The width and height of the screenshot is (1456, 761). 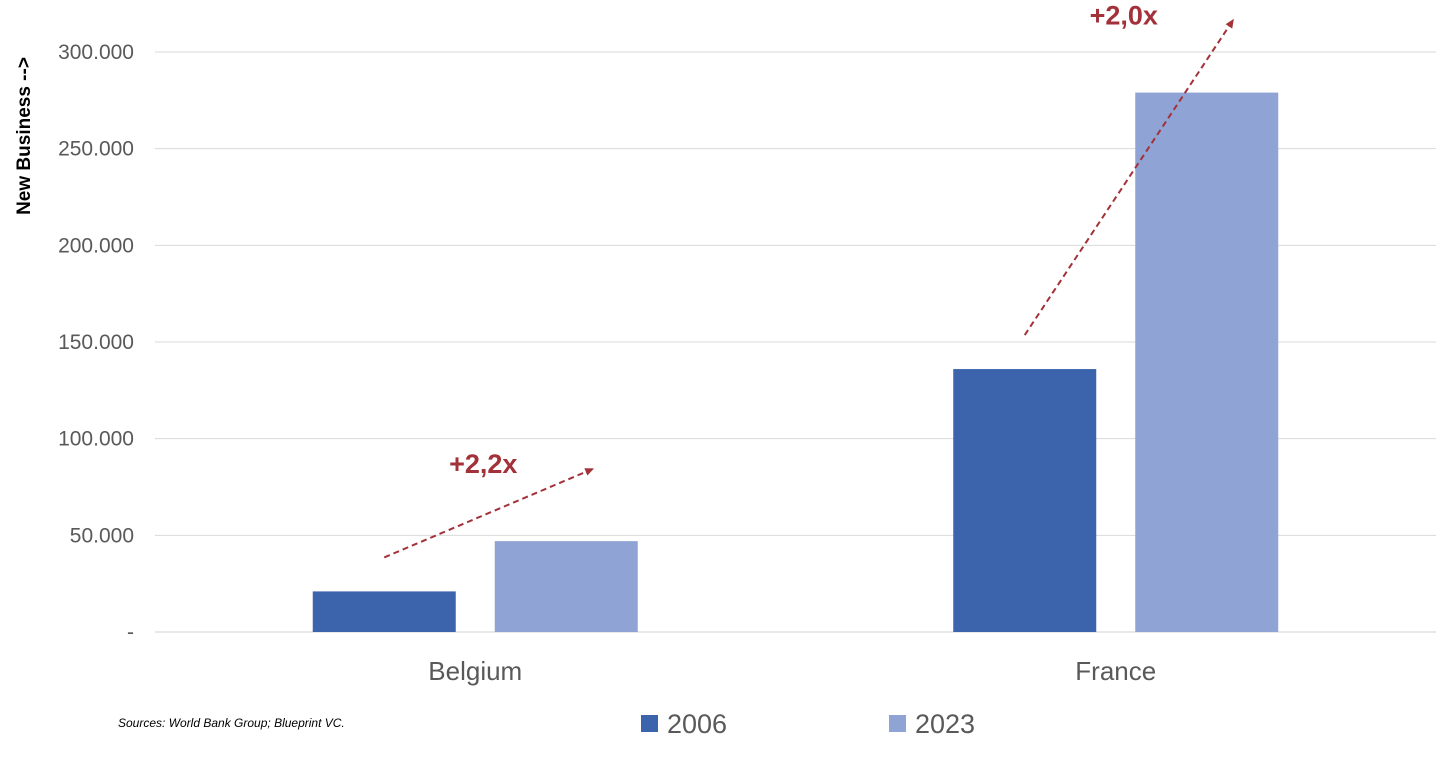 I want to click on x-tick-label-belgium: Belgium, so click(x=475, y=671).